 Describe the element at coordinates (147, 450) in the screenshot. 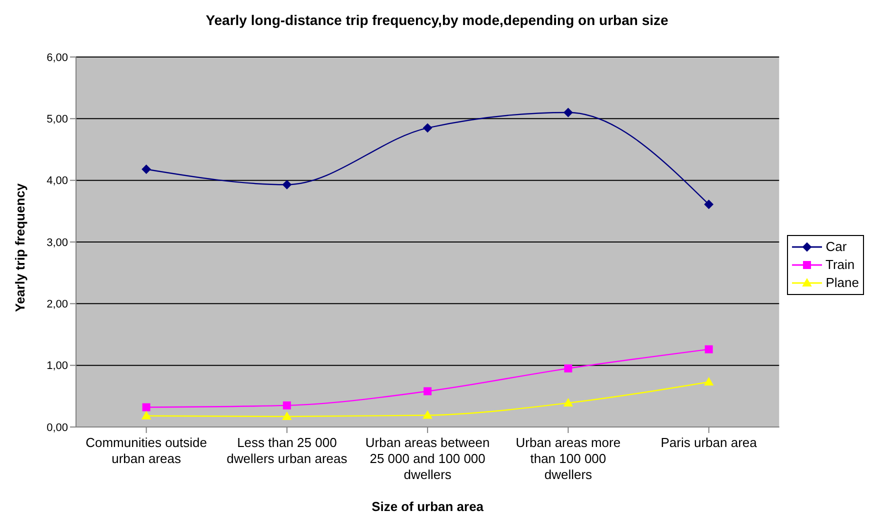

I see `x-tick-label: Communities outside urban areas` at that location.